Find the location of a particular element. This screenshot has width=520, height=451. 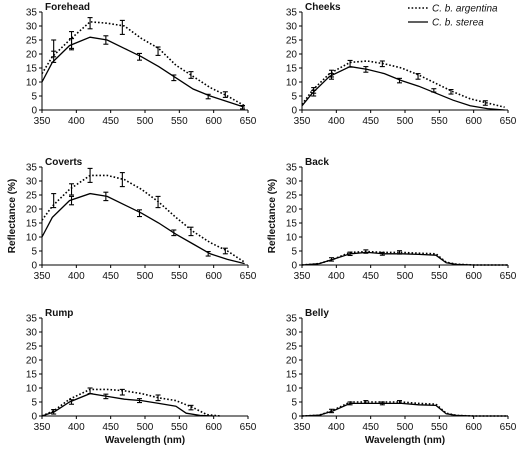

legend-label-argentina: C. b. argentina is located at coordinates (465, 9).